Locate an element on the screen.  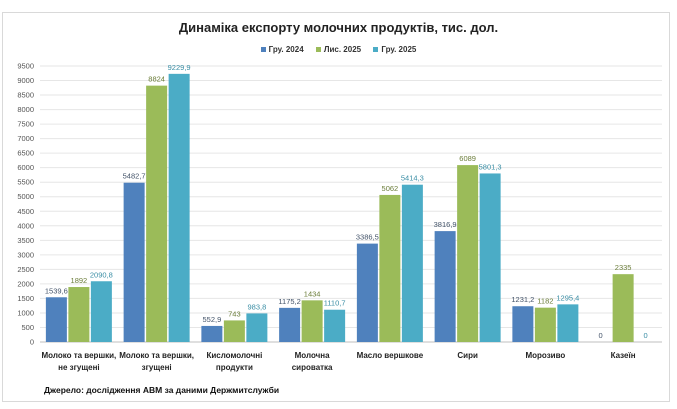
x-category-label: Кисломолочні is located at coordinates (234, 355).